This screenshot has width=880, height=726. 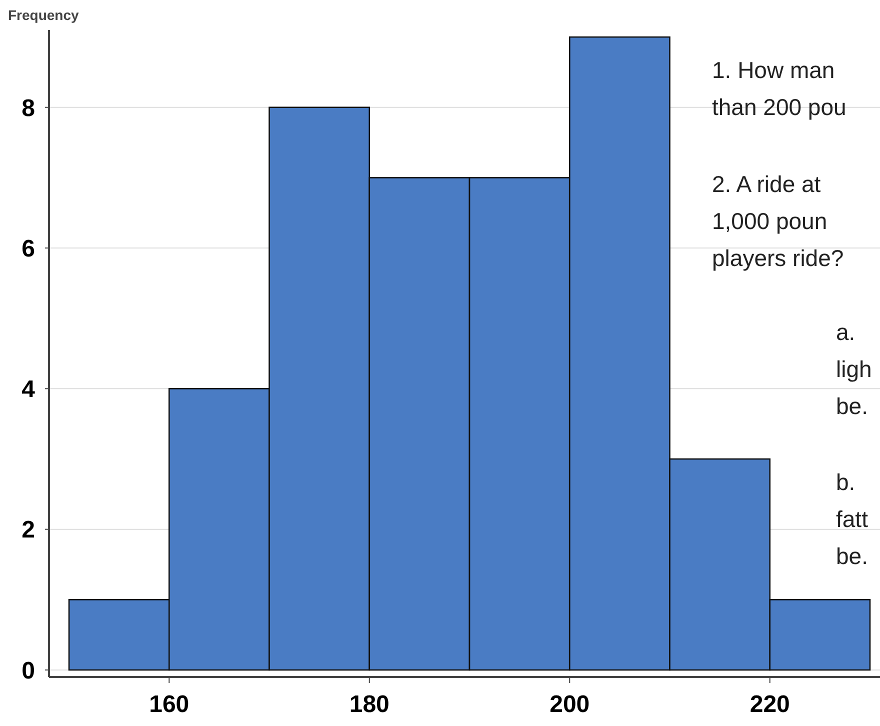 What do you see at coordinates (169, 704) in the screenshot?
I see `x-tick-label: 160` at bounding box center [169, 704].